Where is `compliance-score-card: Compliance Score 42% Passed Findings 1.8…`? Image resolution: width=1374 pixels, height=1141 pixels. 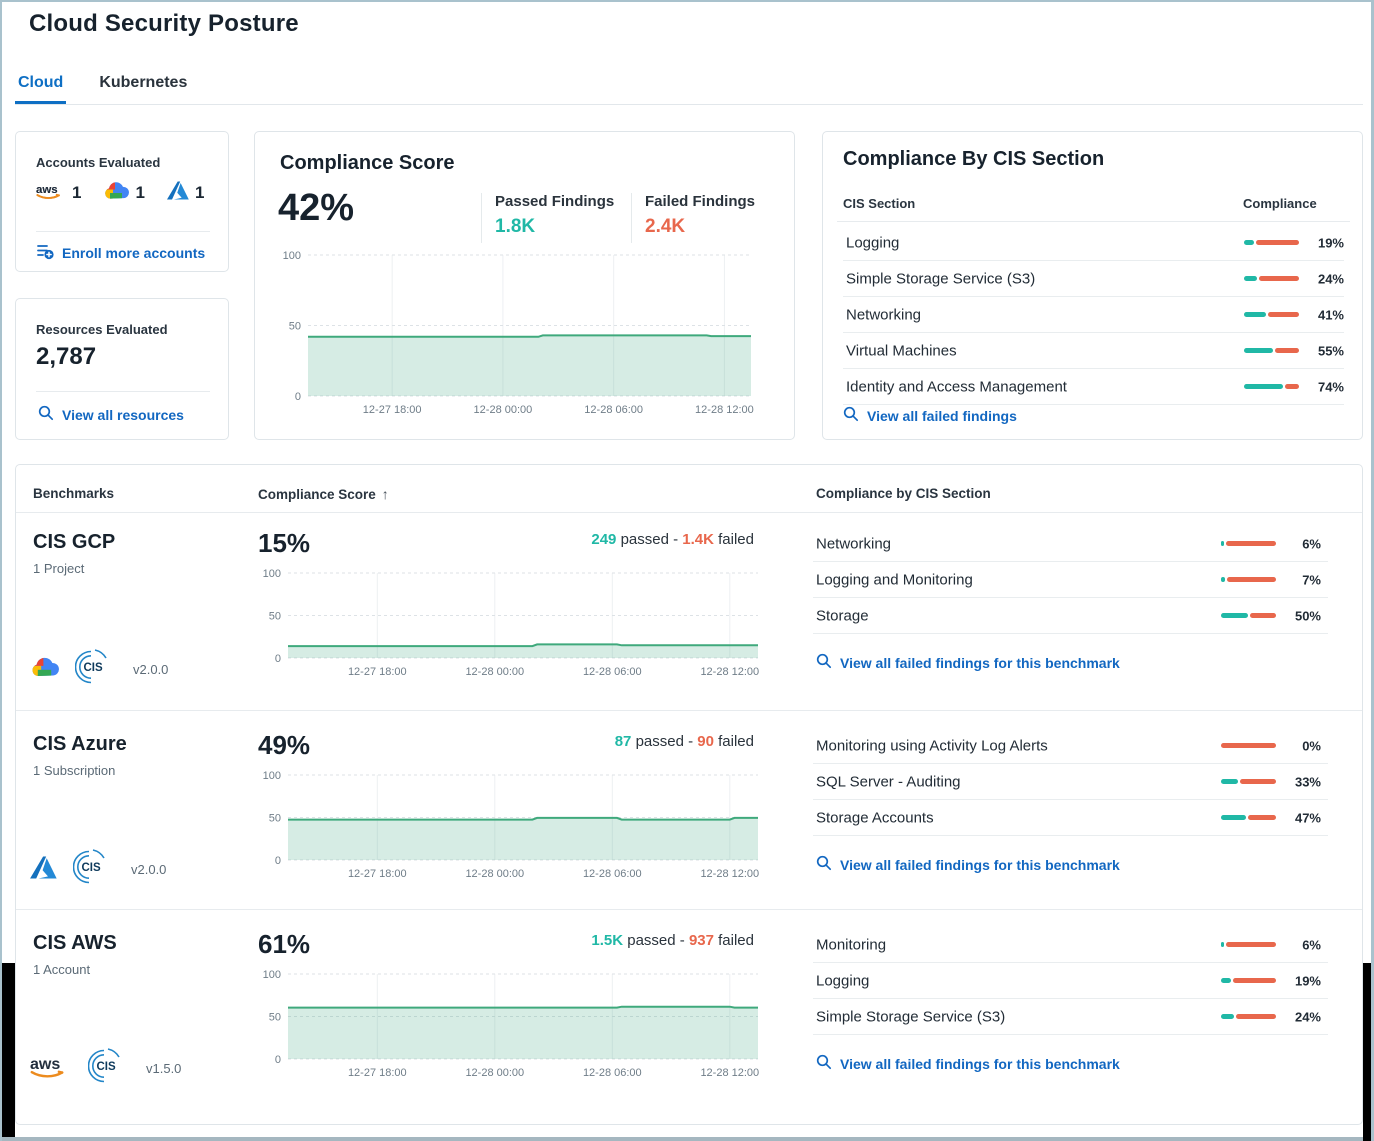
compliance-score-card: Compliance Score 42% Passed Findings 1.8… is located at coordinates (524, 285).